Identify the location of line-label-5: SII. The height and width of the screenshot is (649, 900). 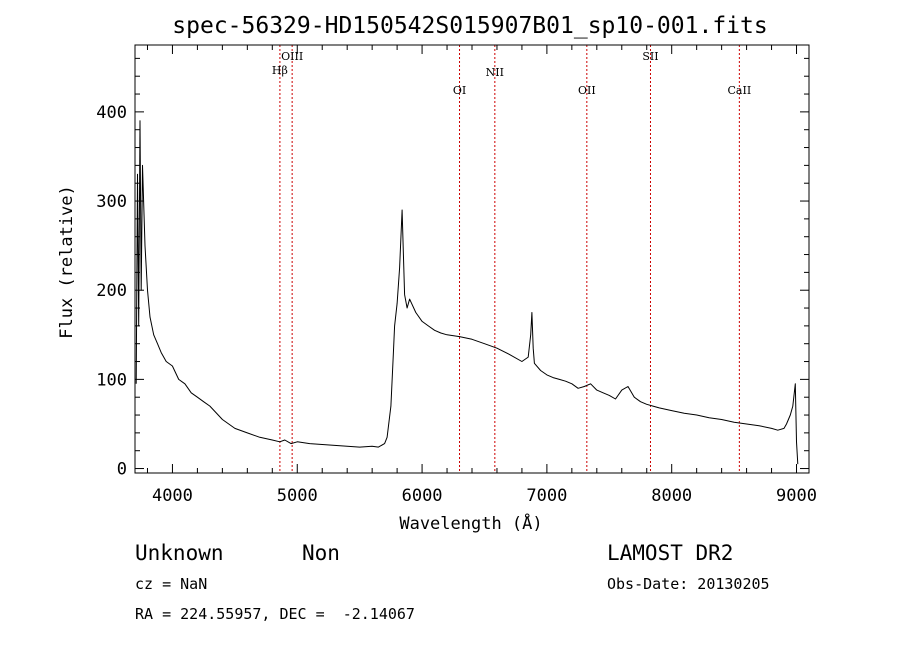
(650, 56).